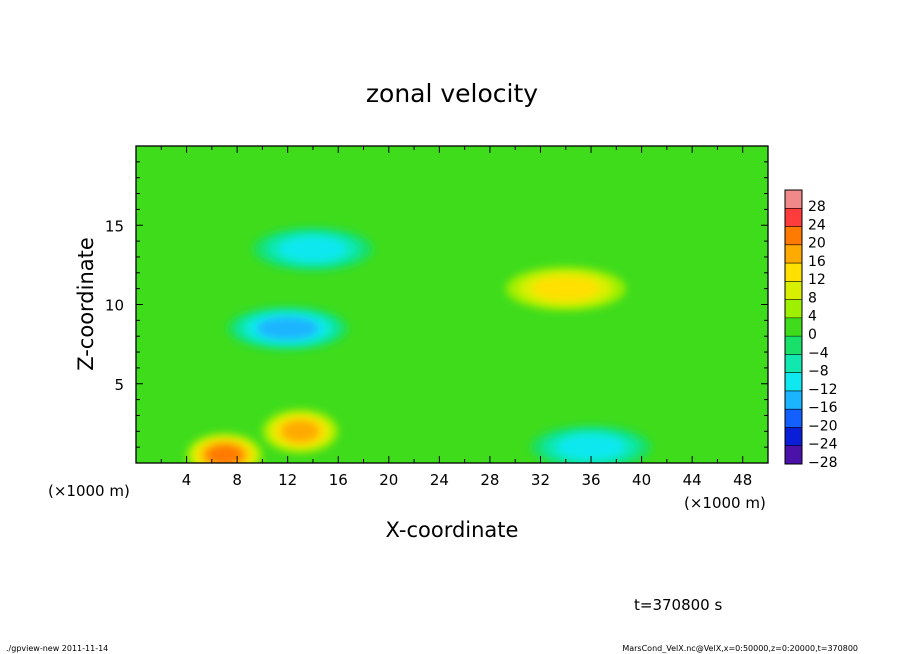  What do you see at coordinates (89, 491) in the screenshot?
I see `x-unit-left: (×1000 m)` at bounding box center [89, 491].